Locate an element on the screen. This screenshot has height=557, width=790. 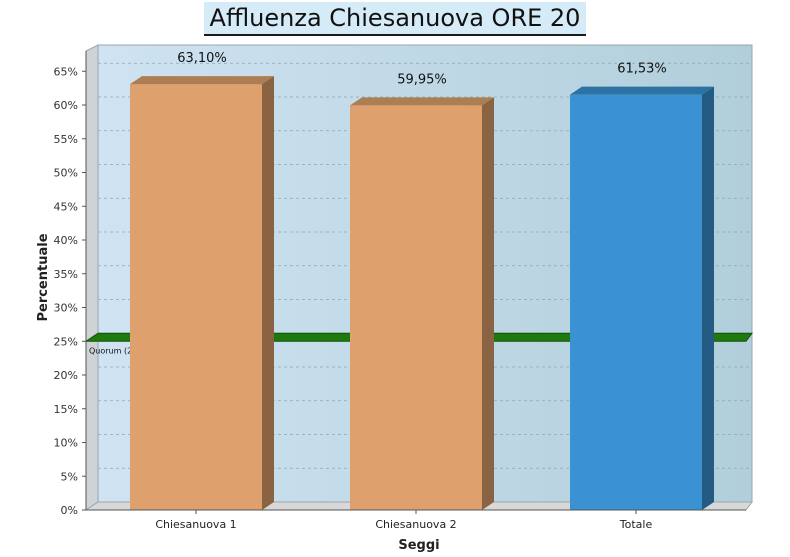
x-tick-label: Chiesanuova 1 is located at coordinates (195, 524).